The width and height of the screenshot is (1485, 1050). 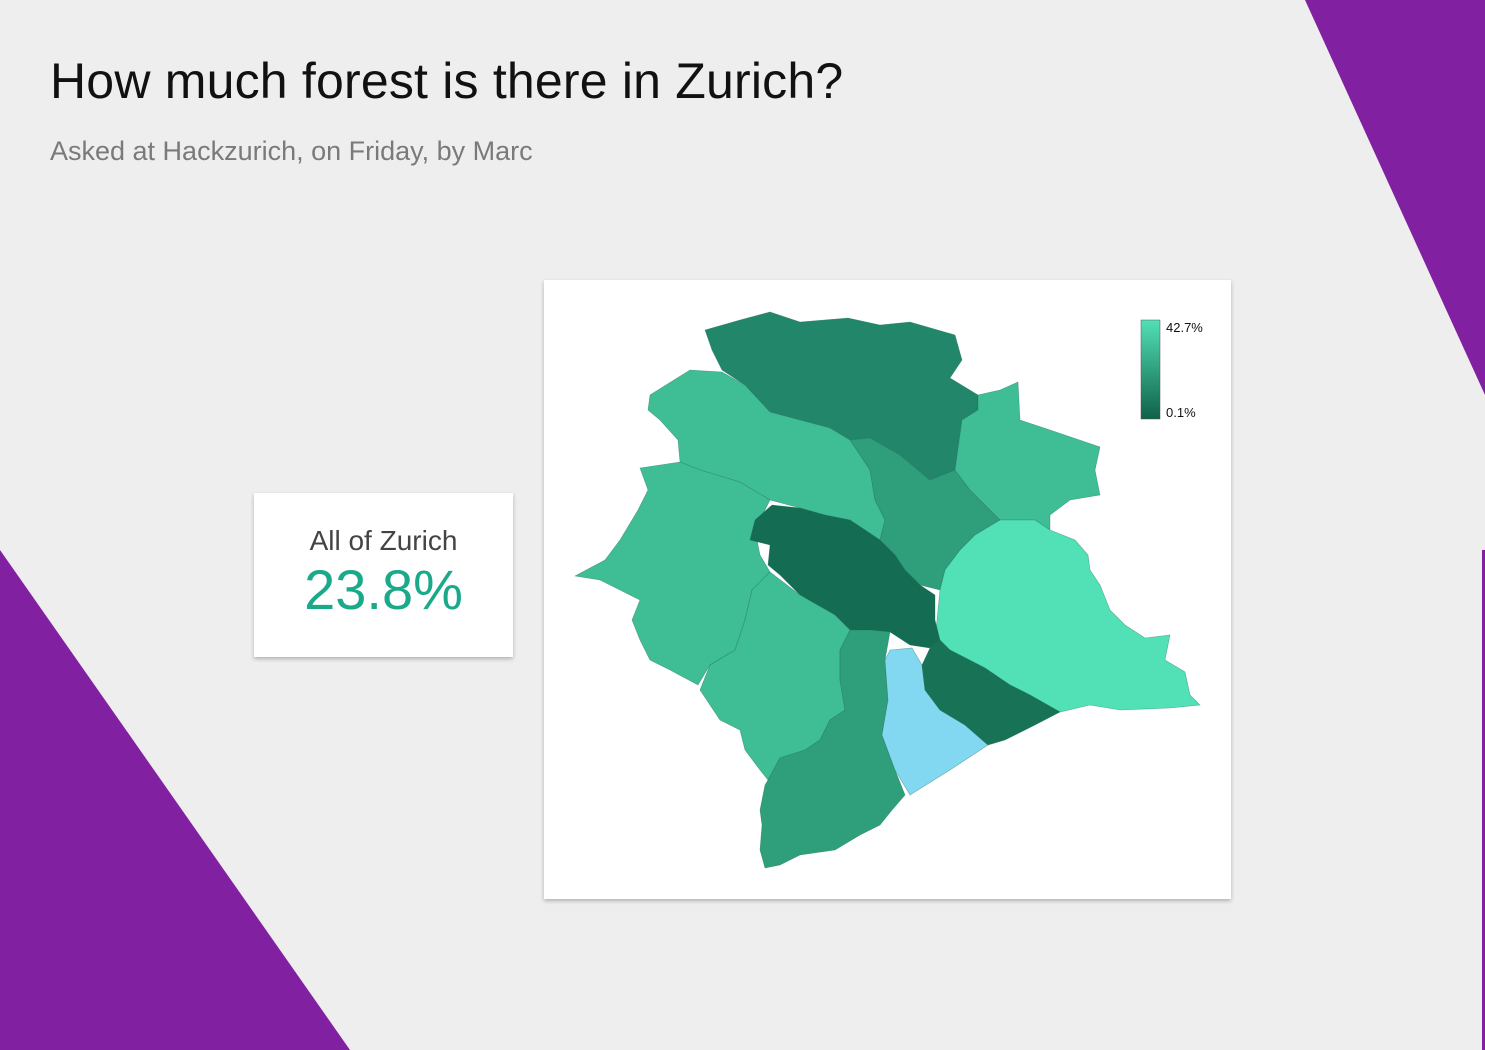 What do you see at coordinates (672, 573) in the screenshot?
I see `district-west` at bounding box center [672, 573].